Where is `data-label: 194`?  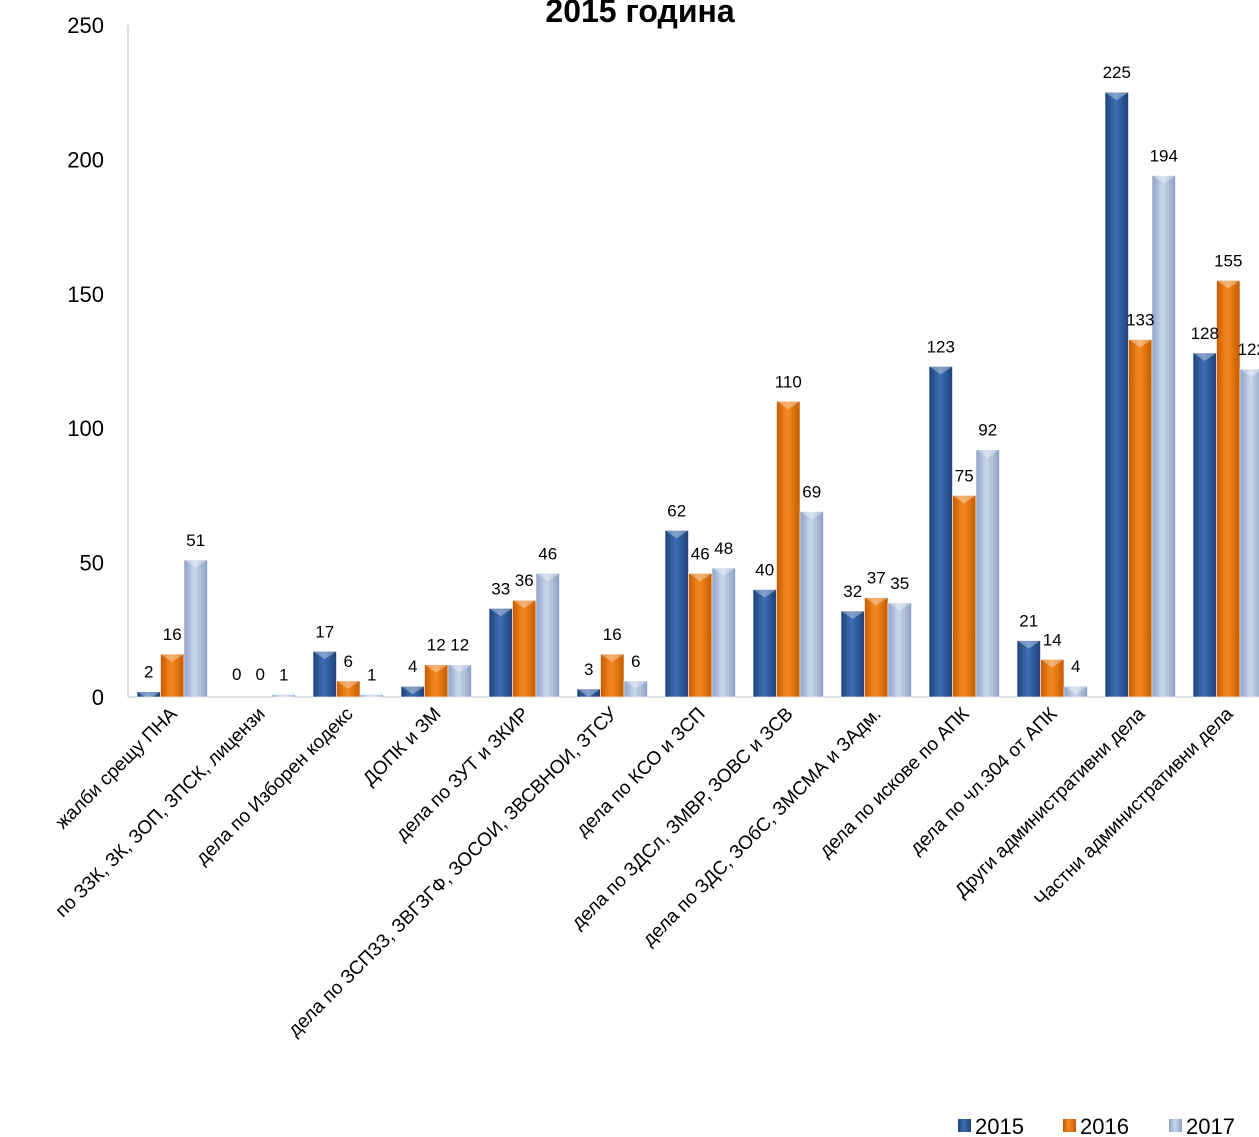 data-label: 194 is located at coordinates (1164, 156).